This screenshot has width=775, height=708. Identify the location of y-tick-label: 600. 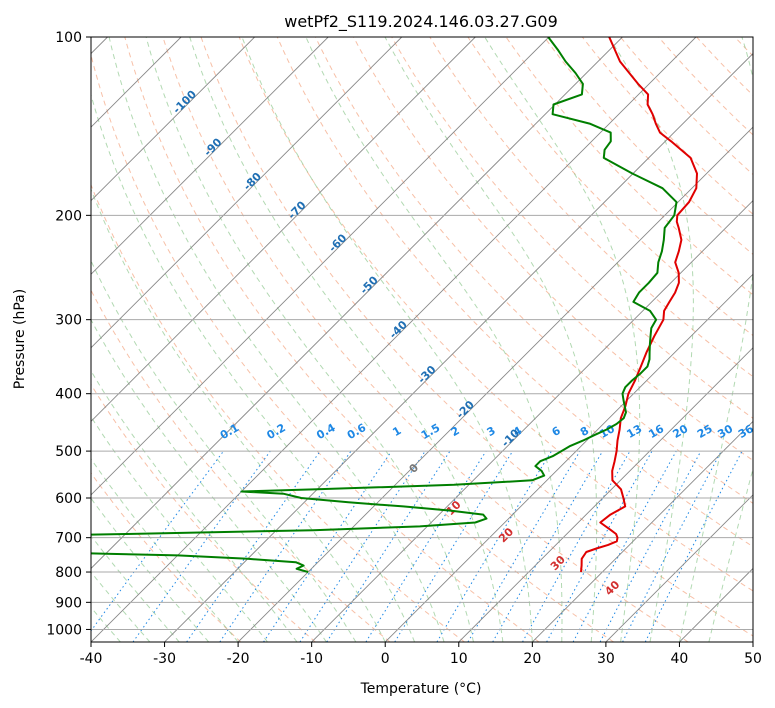
(68, 499).